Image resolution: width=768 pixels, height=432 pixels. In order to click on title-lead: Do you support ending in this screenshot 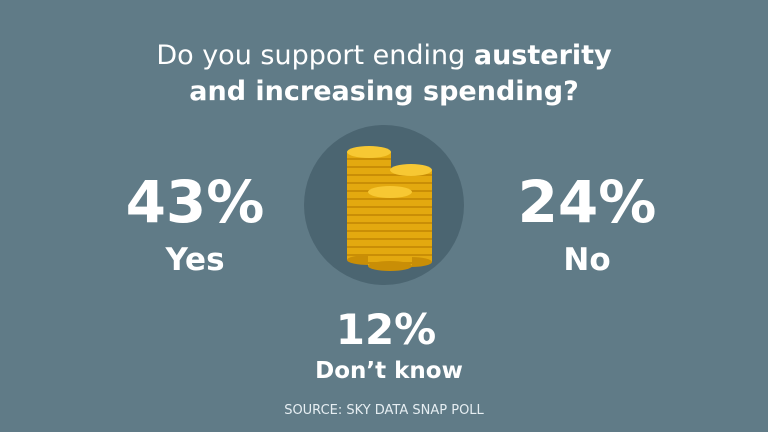, I will do `click(310, 55)`.